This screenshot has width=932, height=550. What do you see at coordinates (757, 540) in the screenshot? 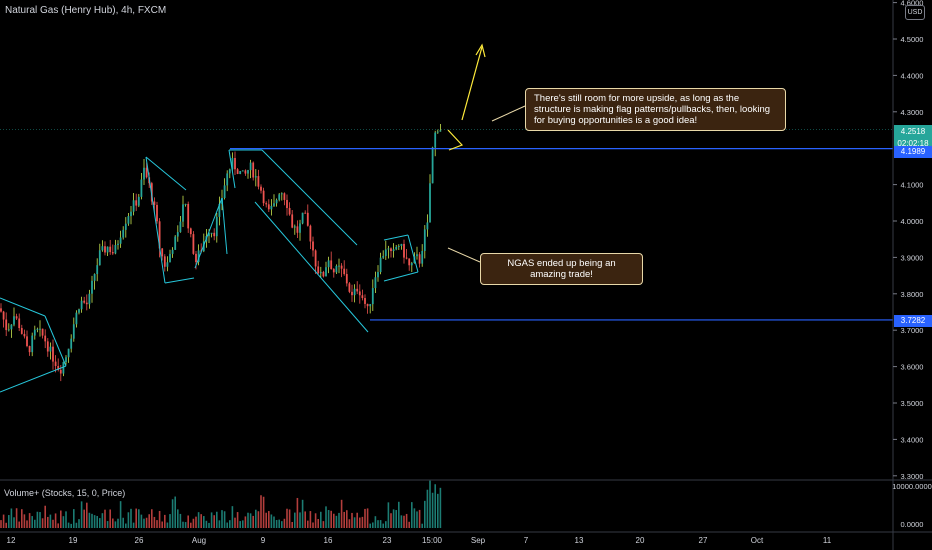
I see `x-tick-label: Oct` at bounding box center [757, 540].